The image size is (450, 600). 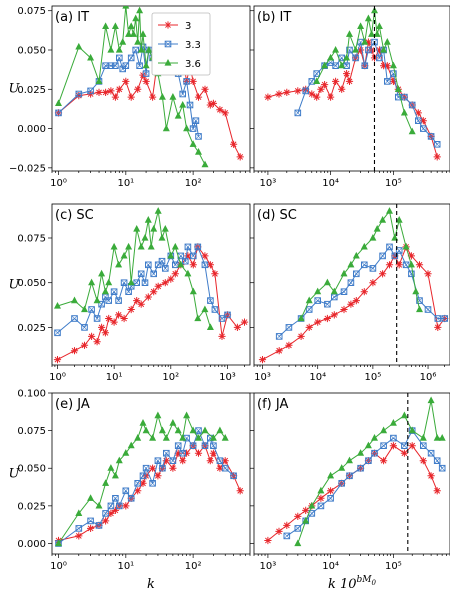 What do you see at coordinates (179, 64) in the screenshot?
I see `legend-entry-s36: 3.6` at bounding box center [179, 64].